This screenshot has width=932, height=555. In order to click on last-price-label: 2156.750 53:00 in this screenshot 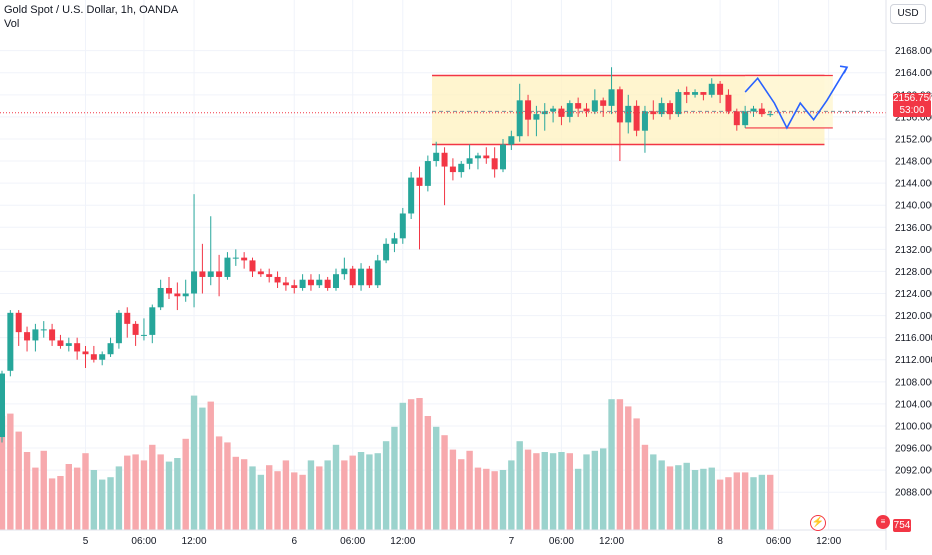, I will do `click(912, 105)`.